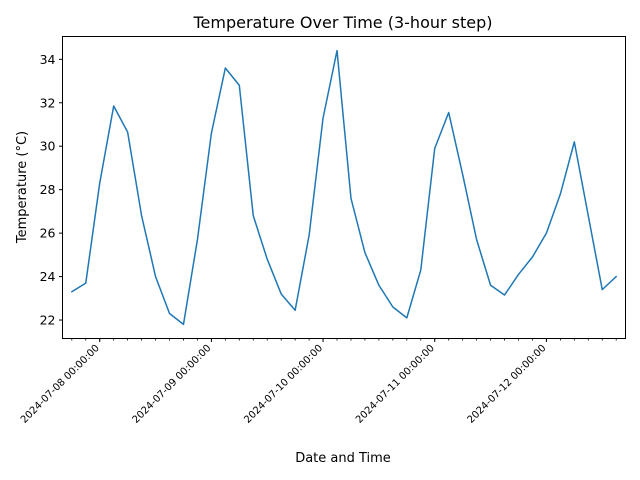  I want to click on x-tick-label: 2024-07-11 00:00:00, so click(395, 384).